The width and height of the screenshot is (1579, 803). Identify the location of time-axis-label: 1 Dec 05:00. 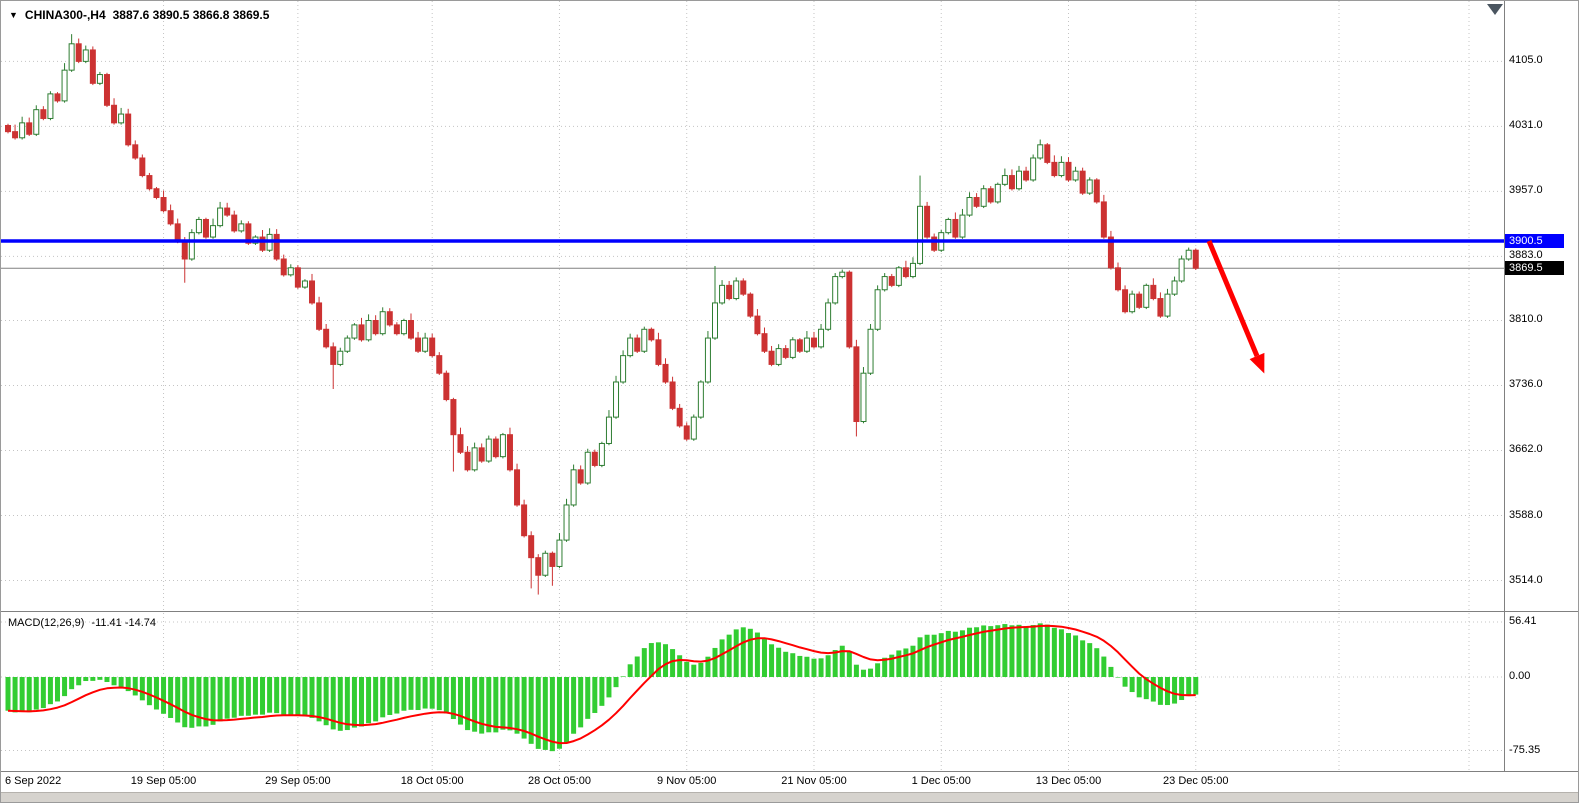
(941, 781).